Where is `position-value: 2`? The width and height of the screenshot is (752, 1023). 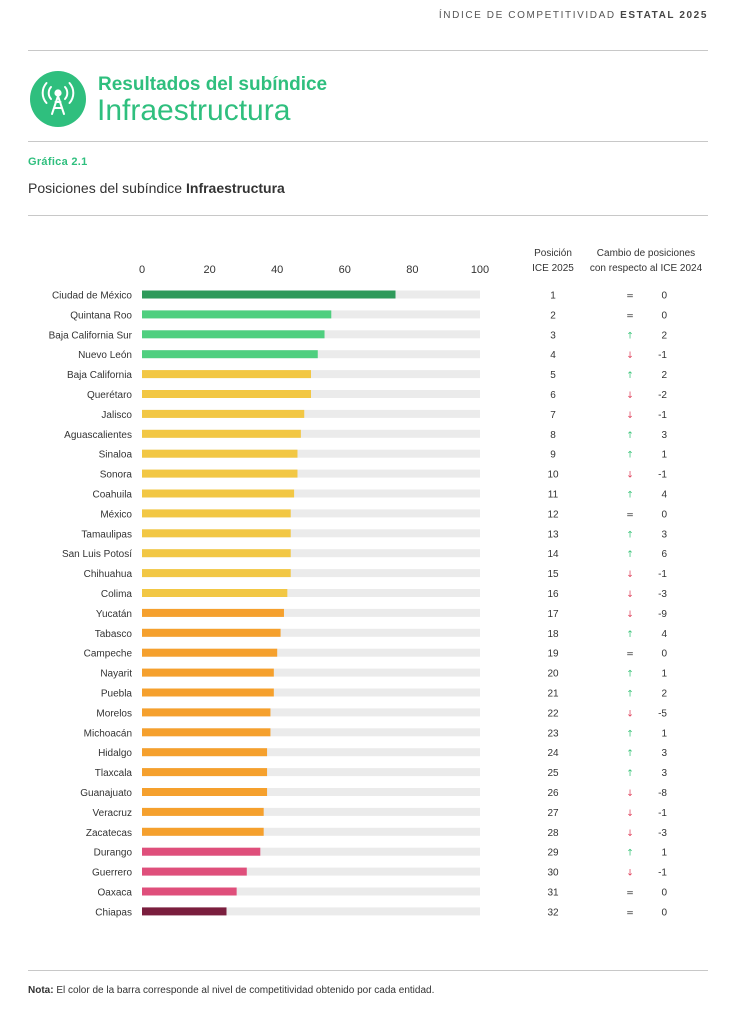 position-value: 2 is located at coordinates (553, 315).